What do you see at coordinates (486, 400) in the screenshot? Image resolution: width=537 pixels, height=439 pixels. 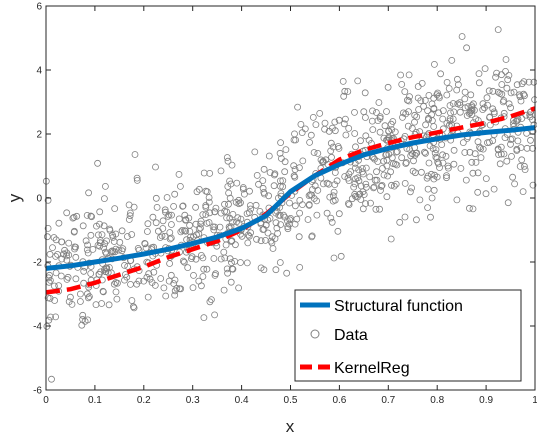 I see `x-tick-label: 0.9` at bounding box center [486, 400].